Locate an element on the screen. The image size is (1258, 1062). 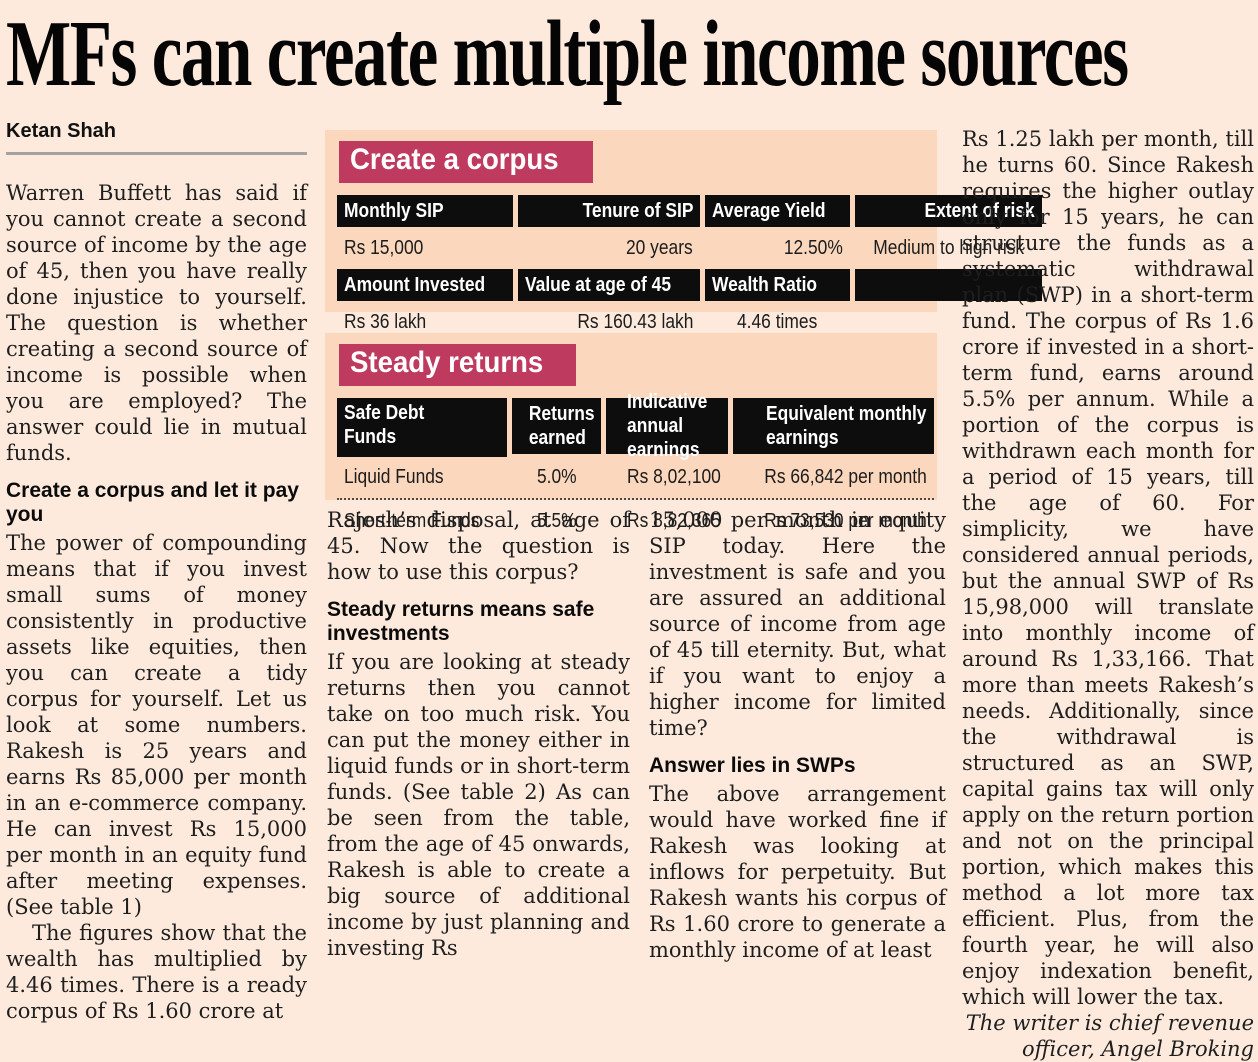
table2-row1-monthly-earnings: Rs 66,842 per month is located at coordinates (845, 476).